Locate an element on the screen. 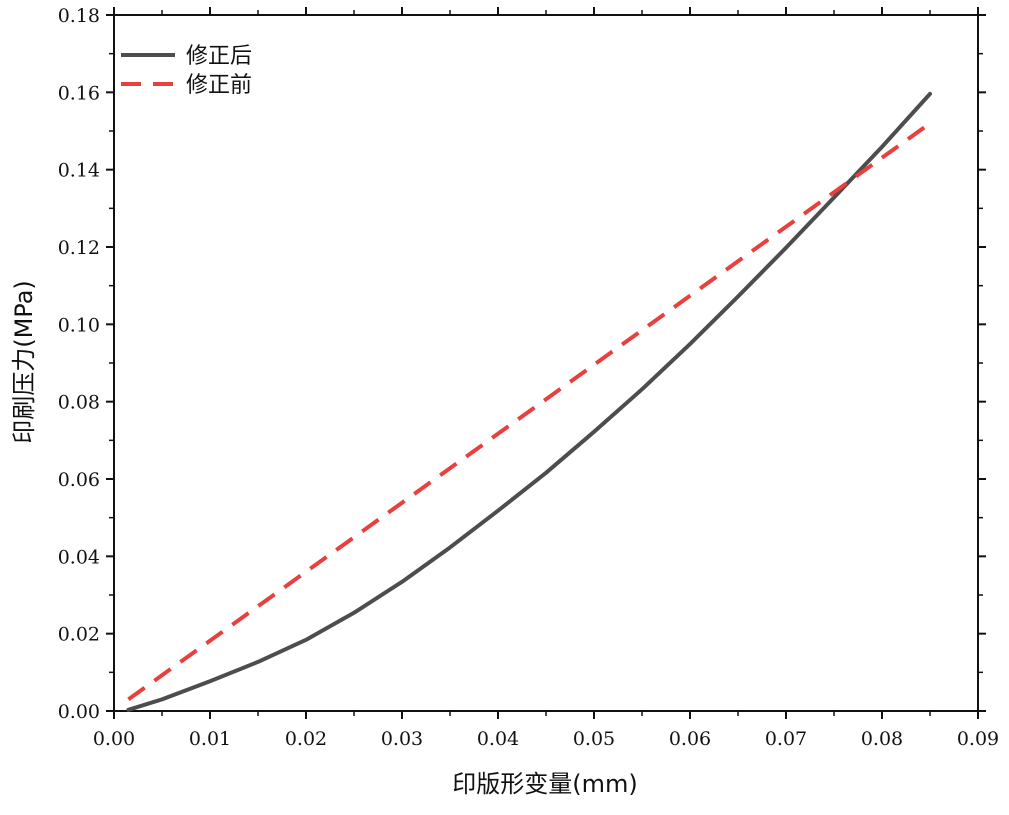 The height and width of the screenshot is (815, 1009). x-tick-label: 0.03 is located at coordinates (402, 739).